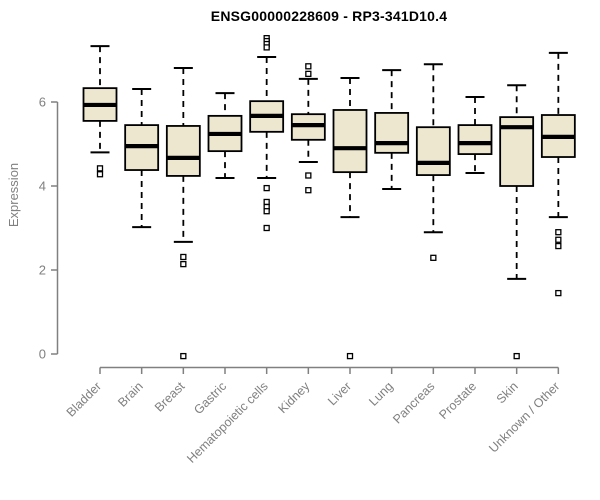 The width and height of the screenshot is (600, 500). I want to click on boxplot-group-gastric, so click(225, 136).